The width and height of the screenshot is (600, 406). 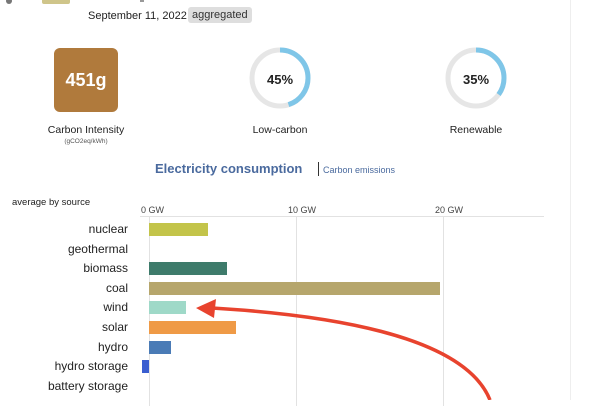 I want to click on bar-coal, so click(x=295, y=288).